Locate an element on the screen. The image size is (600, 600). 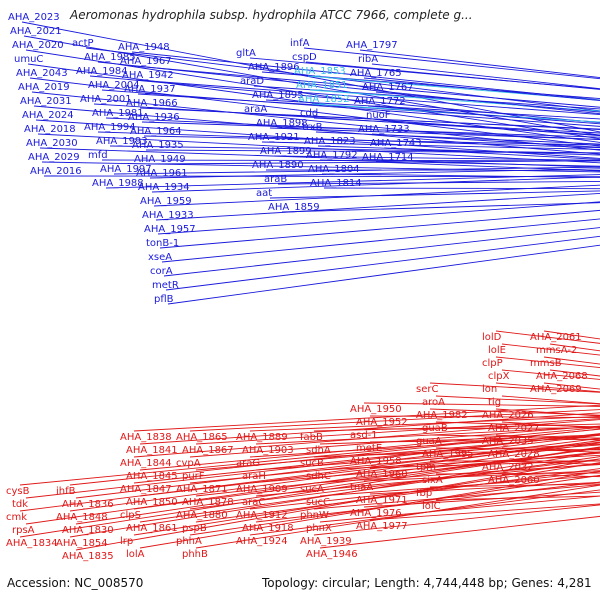
gene-label: AHA_1912 is located at coordinates (262, 515).